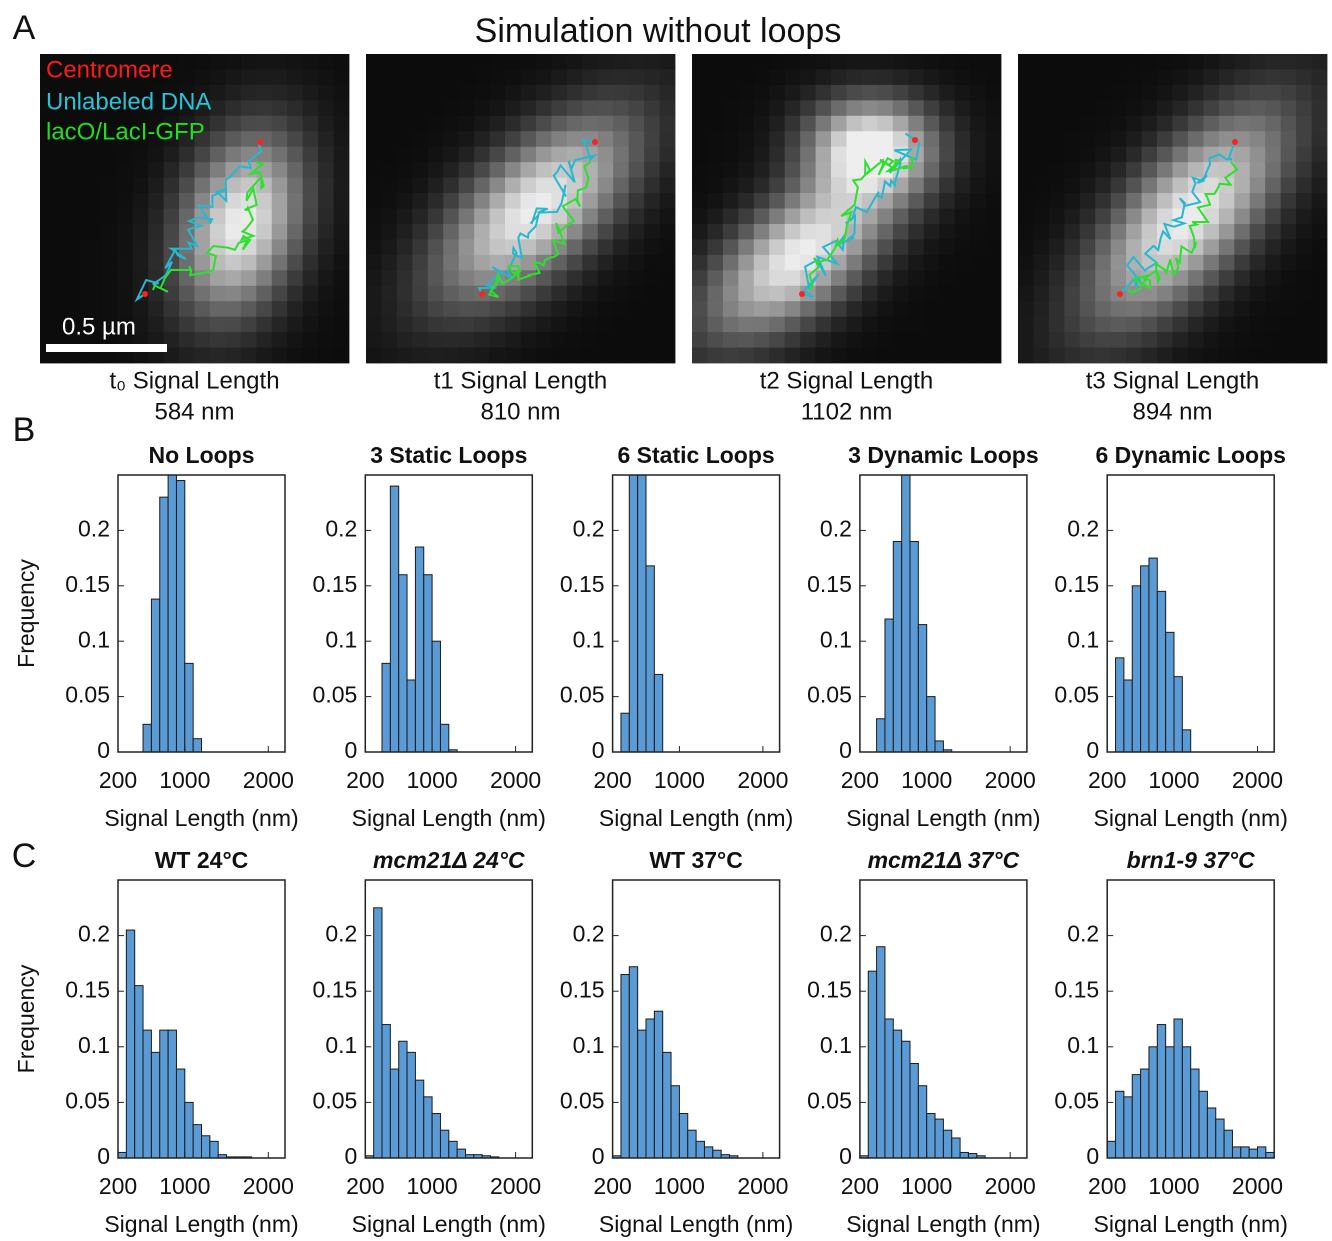 The height and width of the screenshot is (1241, 1332). I want to click on axes-box, so click(449, 1019).